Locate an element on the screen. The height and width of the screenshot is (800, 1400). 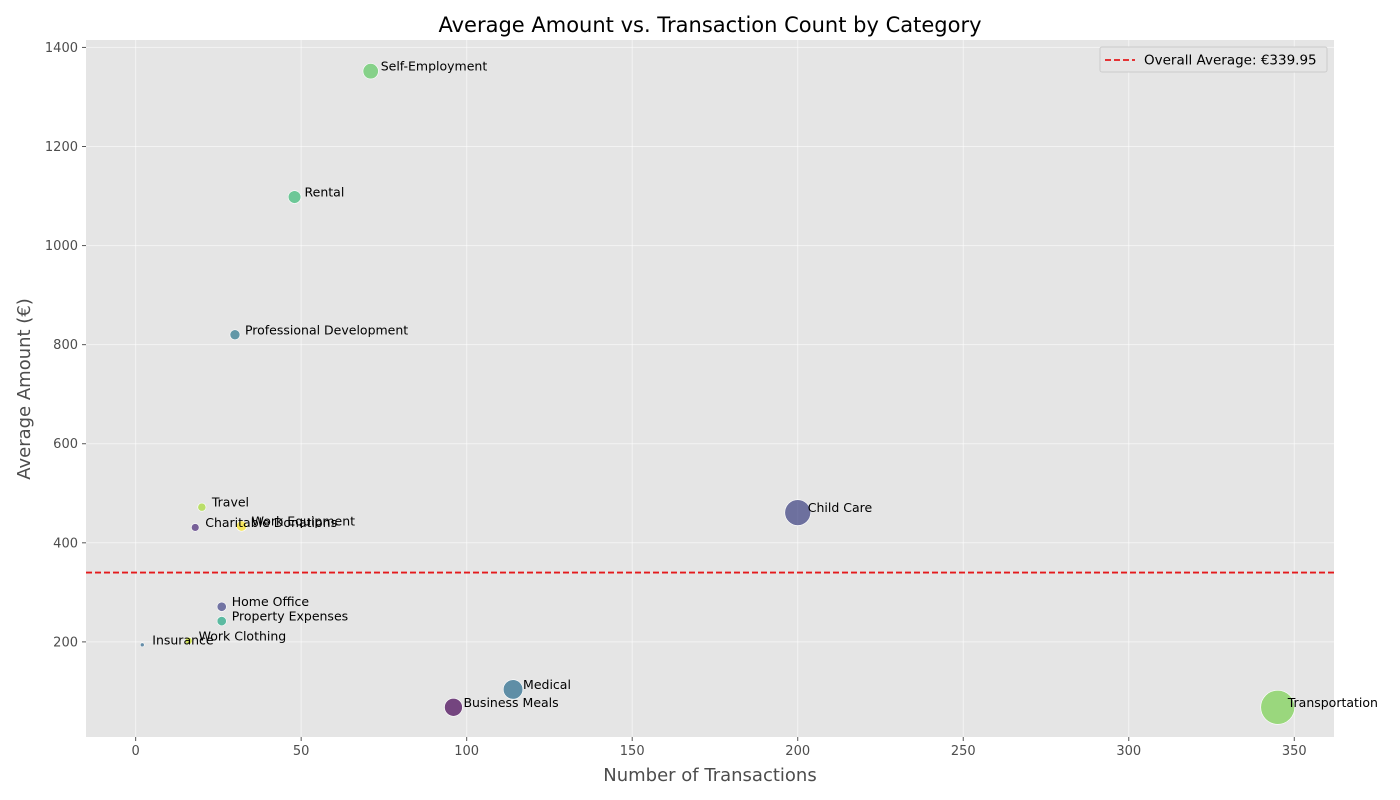
point-label: Business Meals is located at coordinates (510, 702).